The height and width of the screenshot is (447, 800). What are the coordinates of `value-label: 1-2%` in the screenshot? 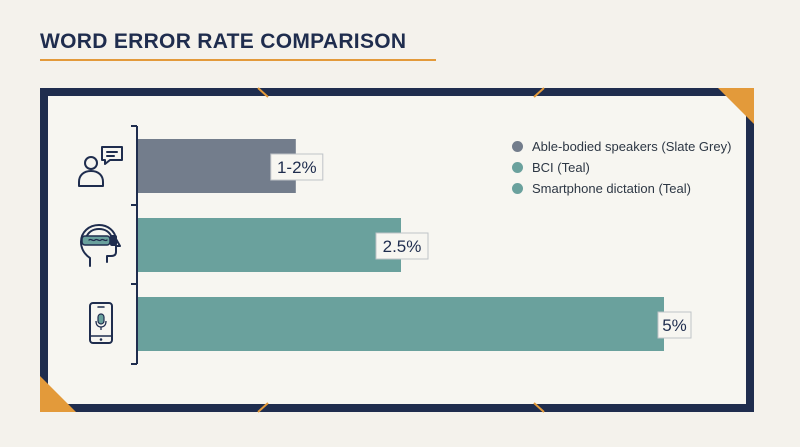 It's located at (297, 167).